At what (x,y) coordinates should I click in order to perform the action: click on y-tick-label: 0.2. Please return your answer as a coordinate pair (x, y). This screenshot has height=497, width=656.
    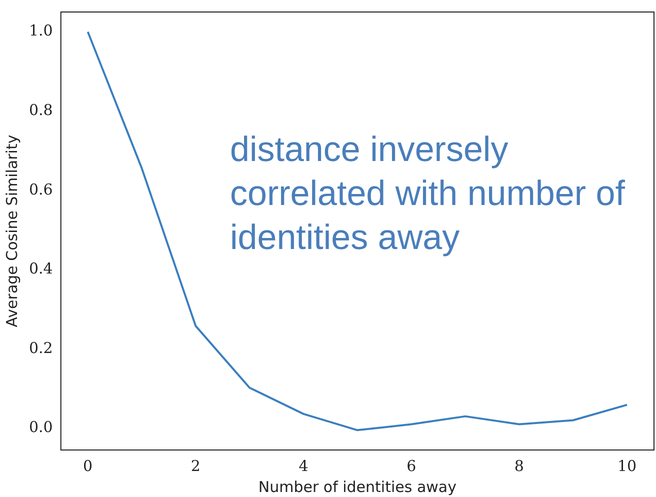
    Looking at the image, I should click on (40, 347).